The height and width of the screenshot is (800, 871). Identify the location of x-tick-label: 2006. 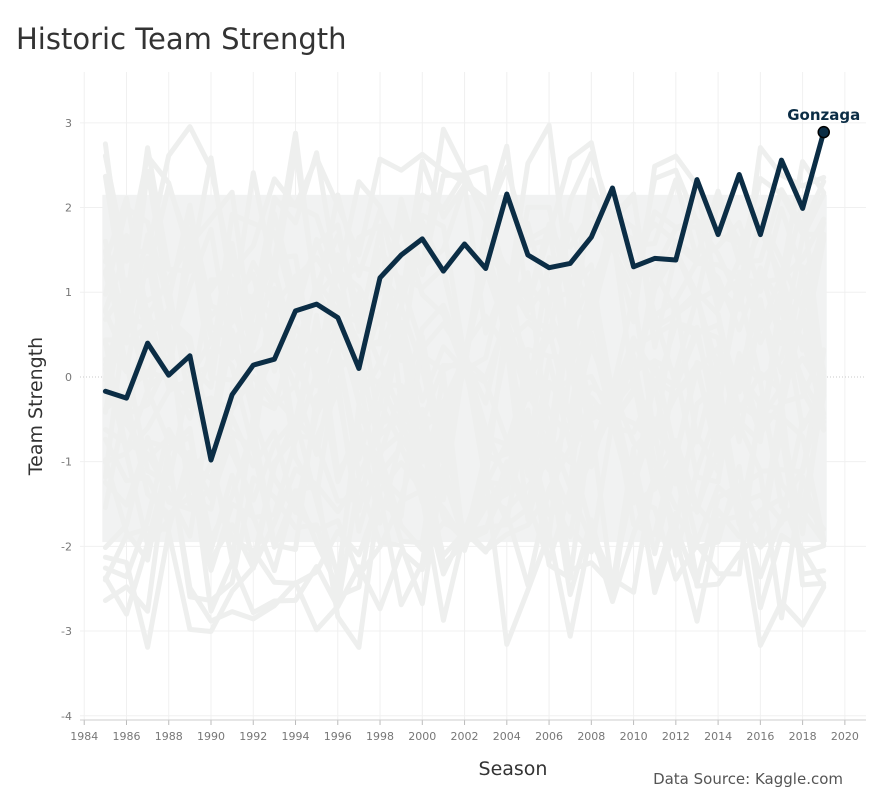
(549, 736).